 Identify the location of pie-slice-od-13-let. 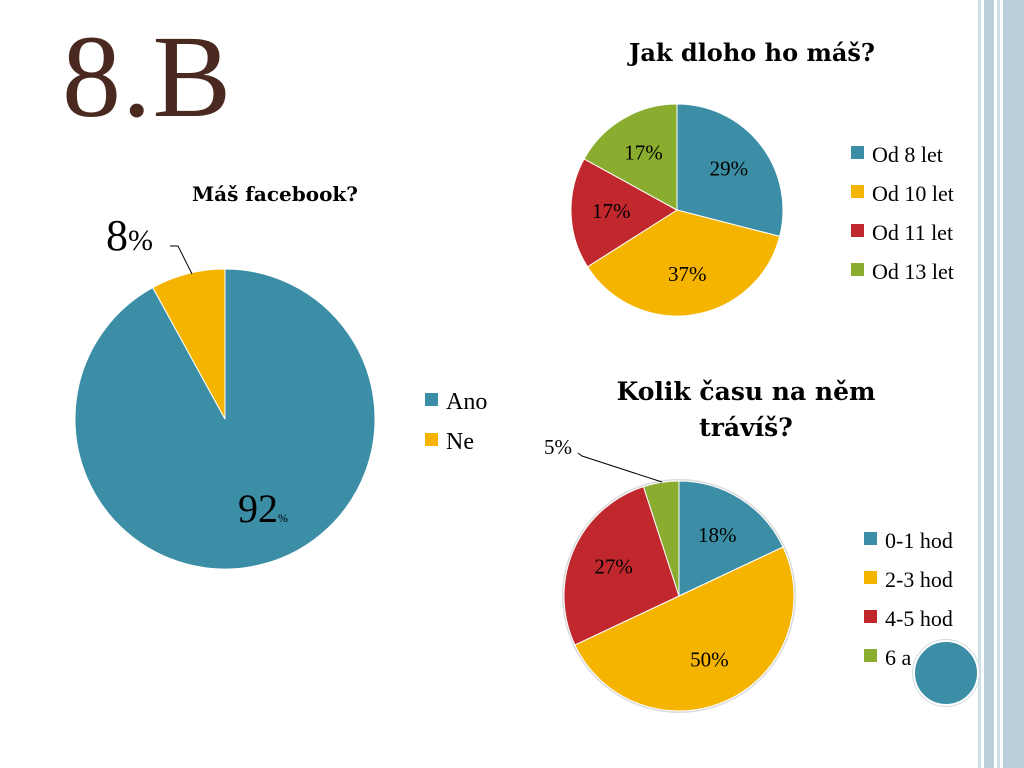
(630, 157).